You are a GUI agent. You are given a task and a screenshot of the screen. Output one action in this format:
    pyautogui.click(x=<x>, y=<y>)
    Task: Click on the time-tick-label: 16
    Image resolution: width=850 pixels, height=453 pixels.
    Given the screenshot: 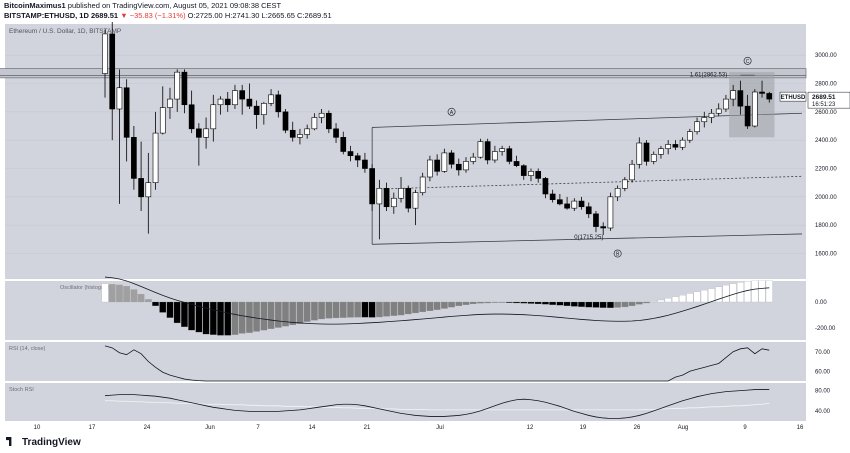 What is the action you would take?
    pyautogui.click(x=800, y=428)
    